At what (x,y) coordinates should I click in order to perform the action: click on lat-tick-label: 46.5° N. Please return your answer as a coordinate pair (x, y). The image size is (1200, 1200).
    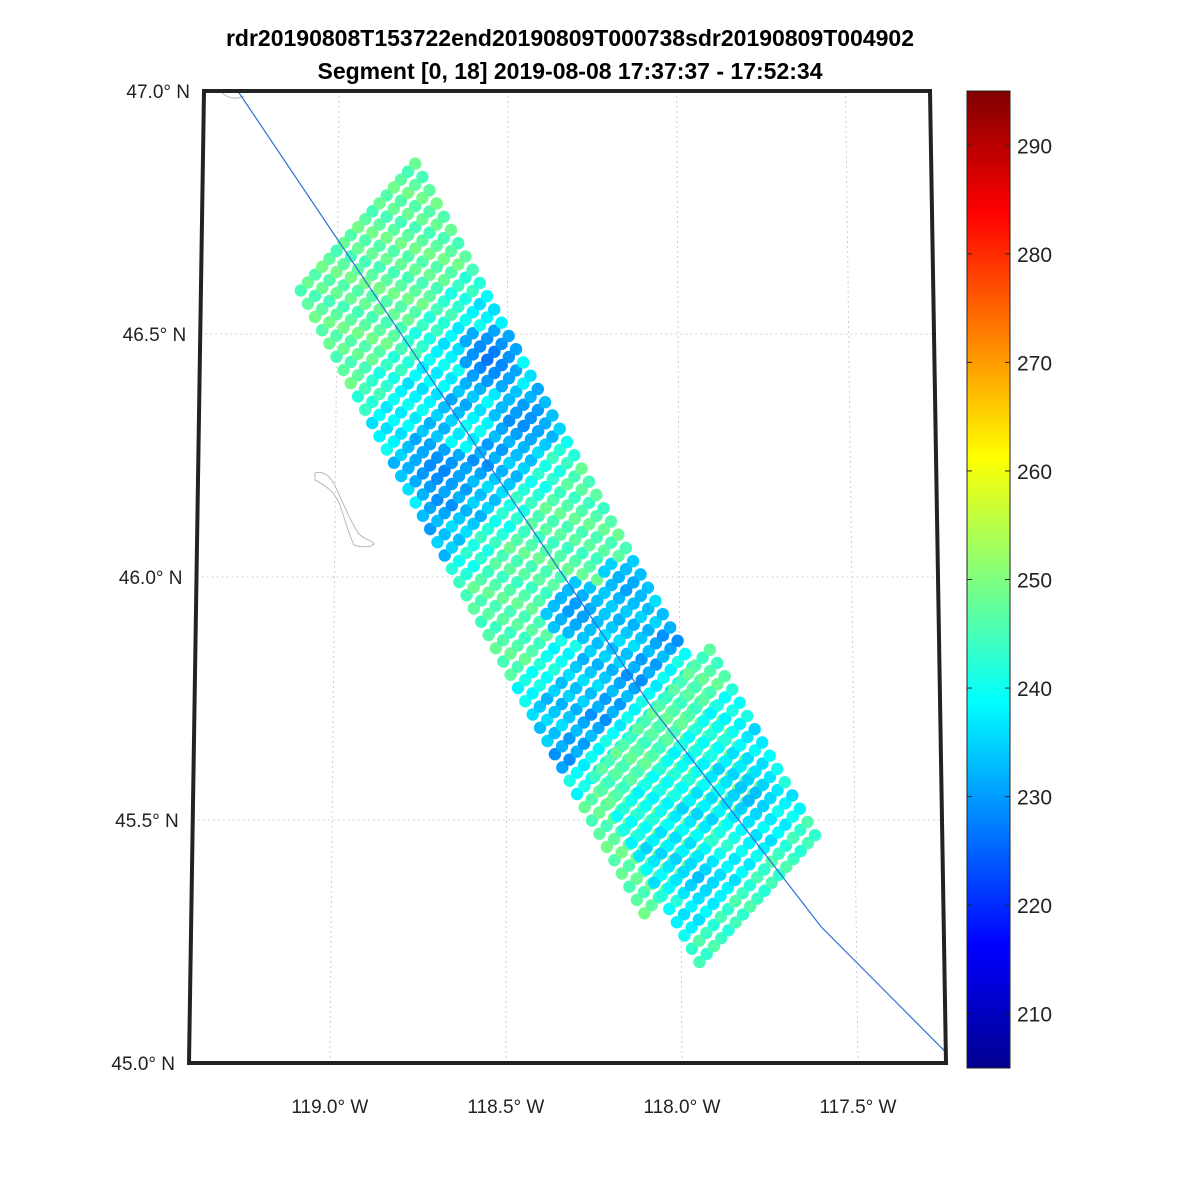
    Looking at the image, I should click on (155, 335).